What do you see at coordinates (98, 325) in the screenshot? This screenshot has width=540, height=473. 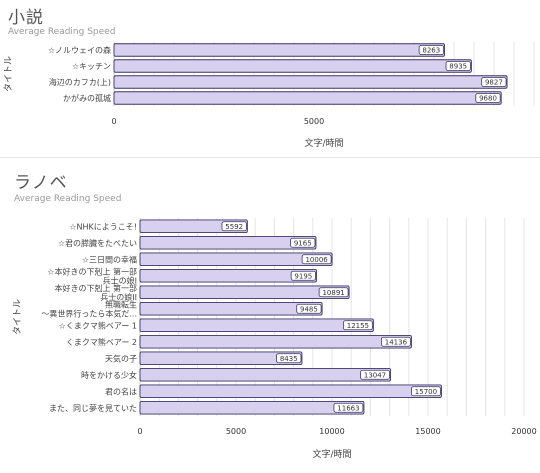 I see `category-label: ☆くまクマ熊ベアー 1` at bounding box center [98, 325].